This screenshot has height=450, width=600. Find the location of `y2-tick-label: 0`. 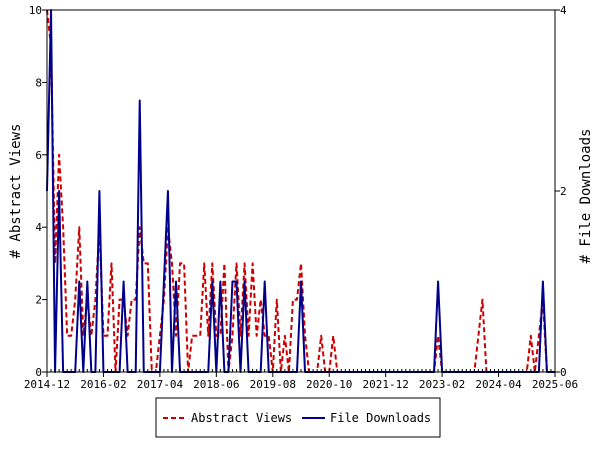

y2-tick-label: 0 is located at coordinates (563, 372).